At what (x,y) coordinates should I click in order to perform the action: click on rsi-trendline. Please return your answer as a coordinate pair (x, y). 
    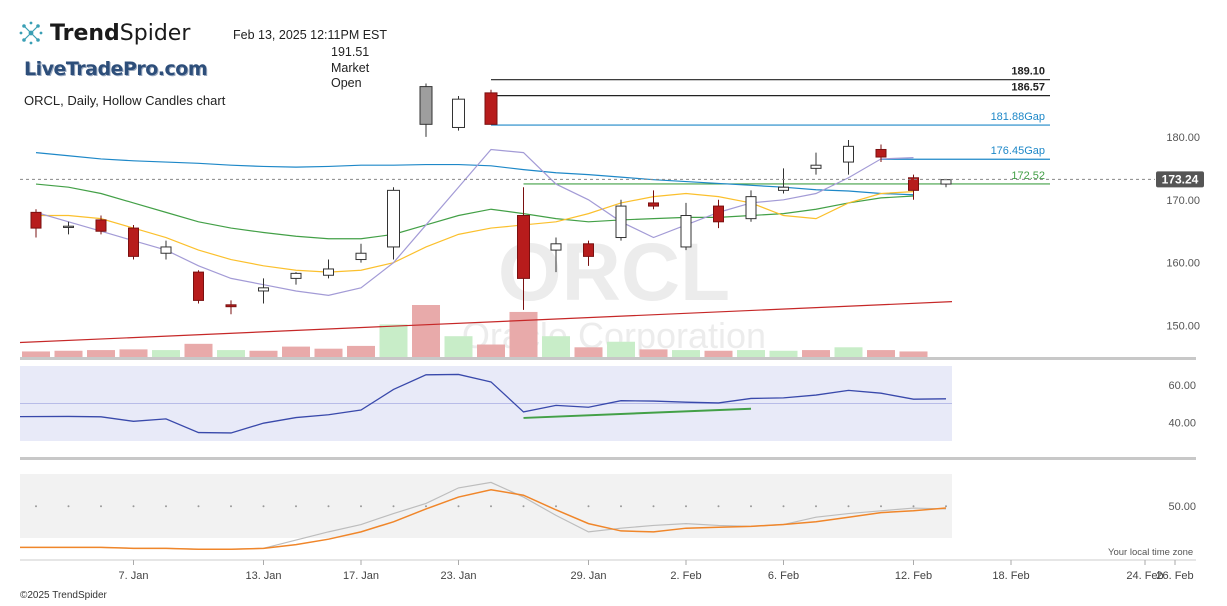
    Looking at the image, I should click on (637, 413).